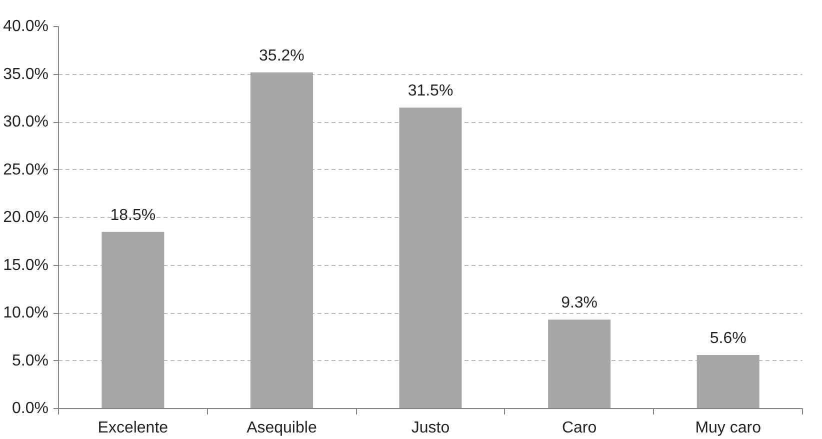 Image resolution: width=822 pixels, height=439 pixels. Describe the element at coordinates (133, 428) in the screenshot. I see `x-tick-label: Excelente` at that location.